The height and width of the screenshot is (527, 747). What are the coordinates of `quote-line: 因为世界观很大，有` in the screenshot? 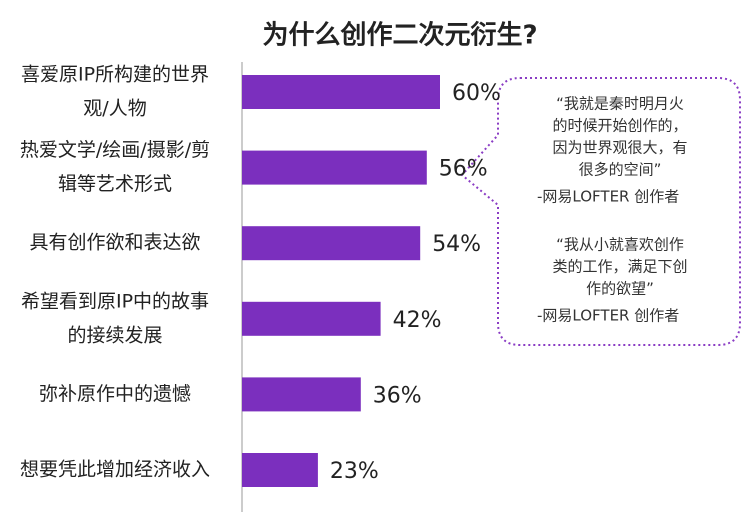 It's located at (619, 148).